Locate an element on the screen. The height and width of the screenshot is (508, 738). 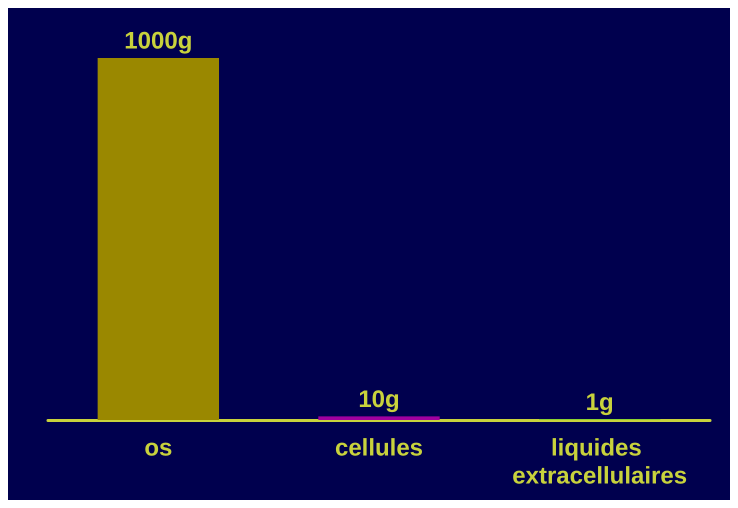
x-tick-label: liquides extracellulaires is located at coordinates (600, 462).